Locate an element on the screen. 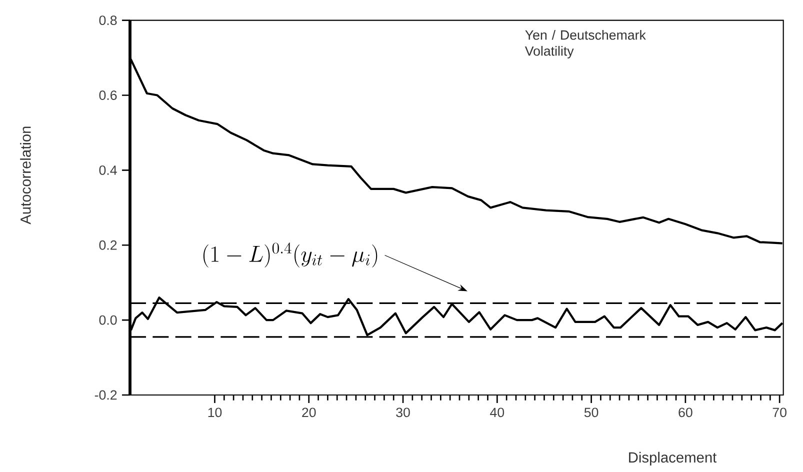 This screenshot has width=803, height=472. x-tick-label: 40 is located at coordinates (497, 413).